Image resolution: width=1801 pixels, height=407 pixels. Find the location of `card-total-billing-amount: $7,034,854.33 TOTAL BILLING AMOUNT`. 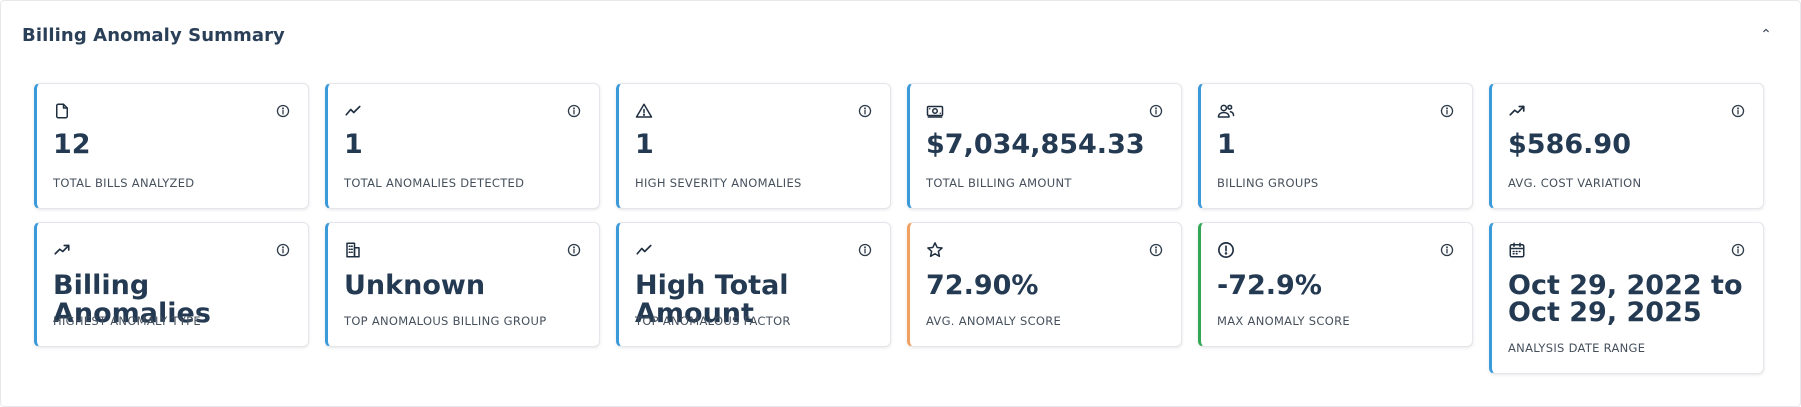

card-total-billing-amount: $7,034,854.33 TOTAL BILLING AMOUNT is located at coordinates (1044, 146).